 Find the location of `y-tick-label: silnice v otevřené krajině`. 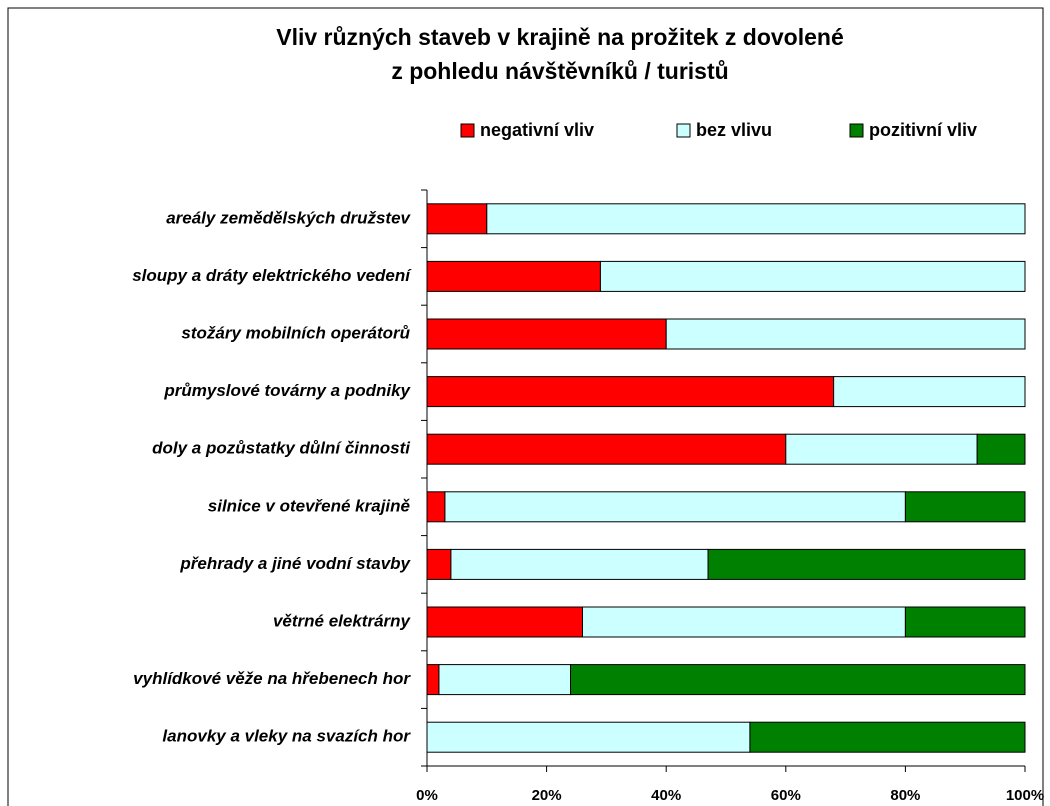

y-tick-label: silnice v otevřené krajině is located at coordinates (309, 505).